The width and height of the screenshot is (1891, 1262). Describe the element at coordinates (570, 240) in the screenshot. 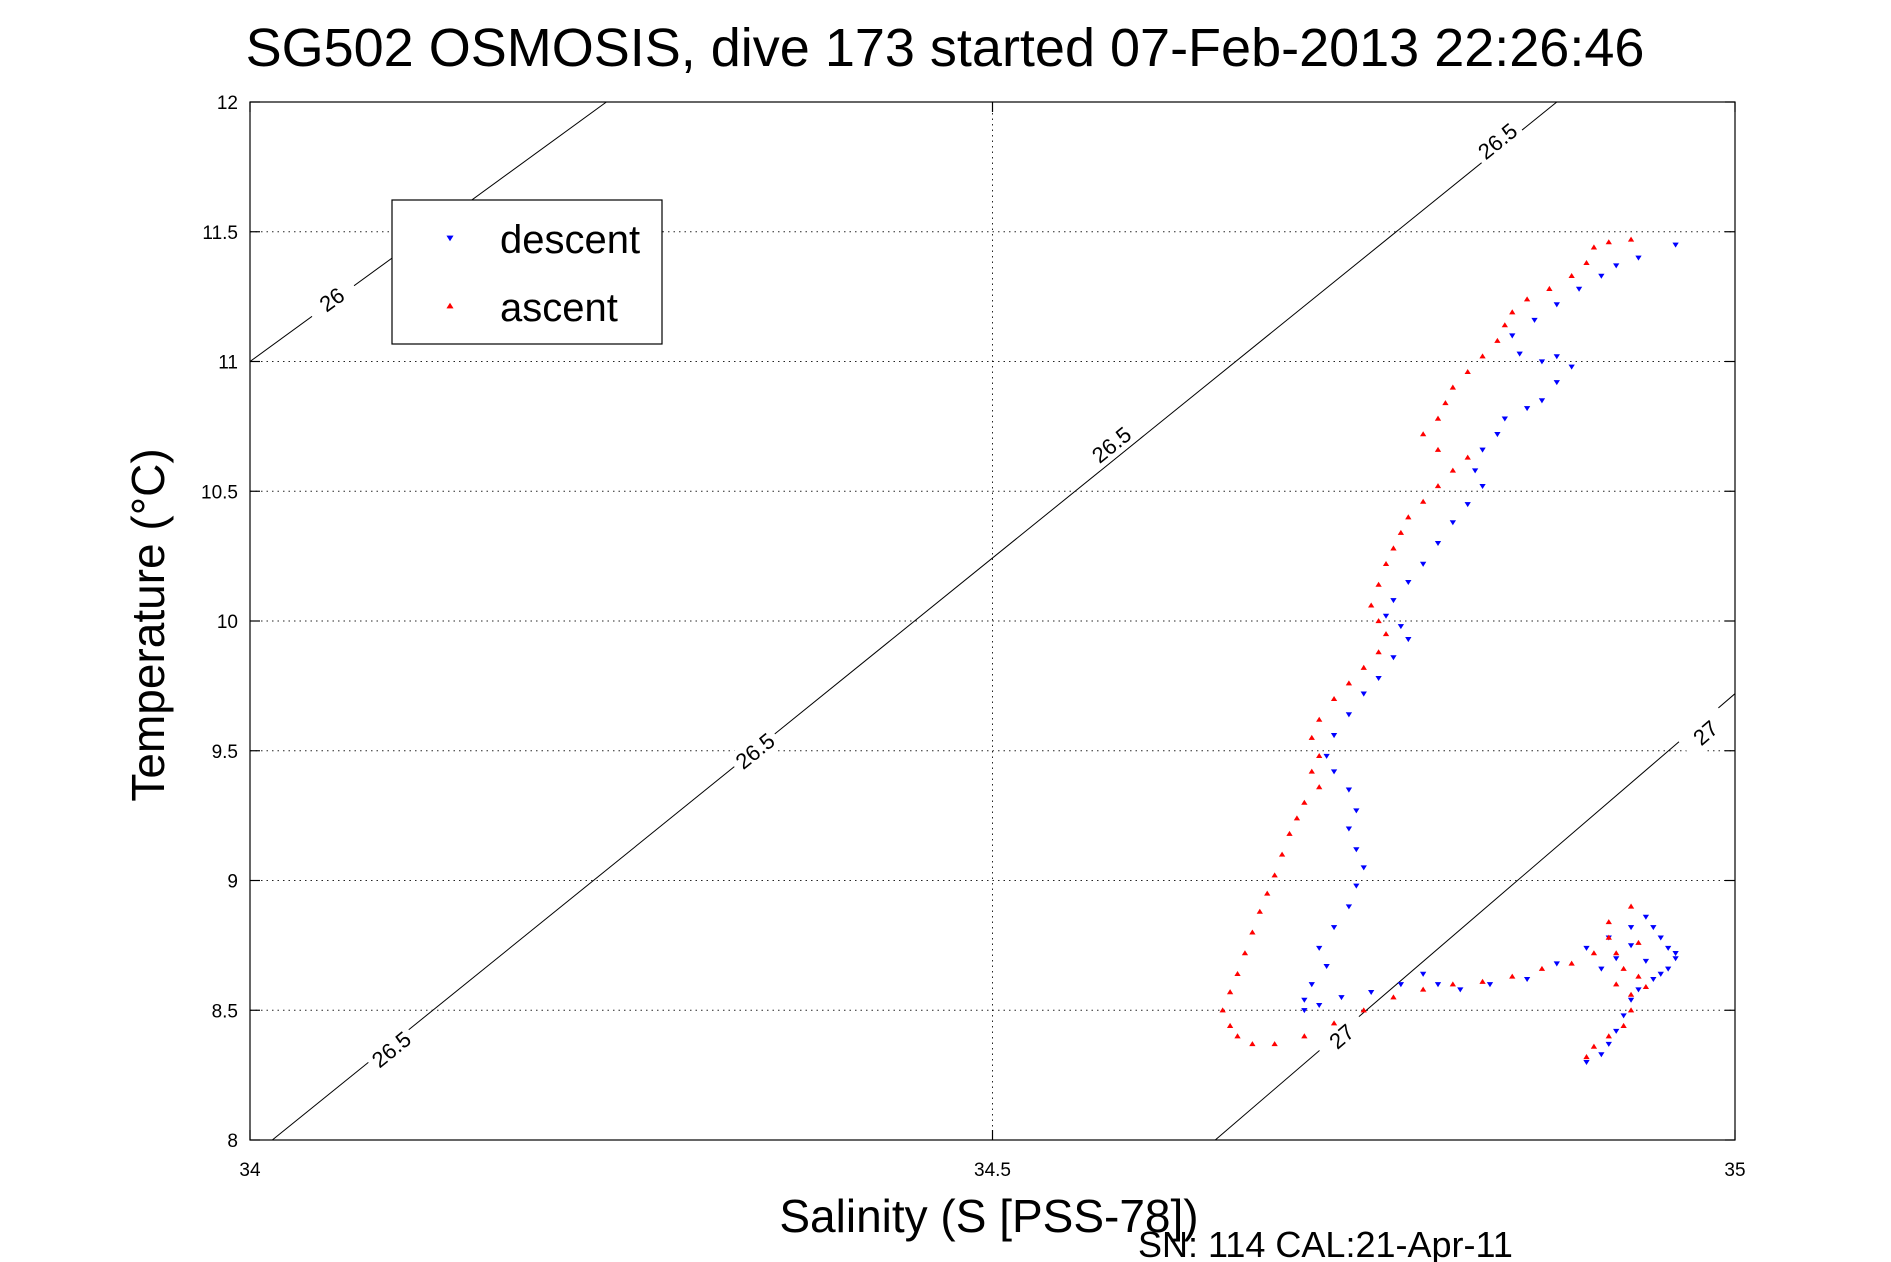

I see `legend-label-descent: descent` at that location.